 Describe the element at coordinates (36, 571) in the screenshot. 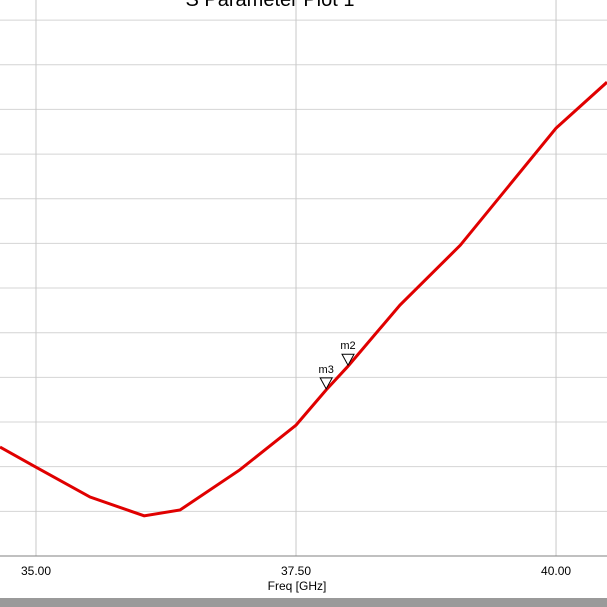

I see `x-tick-label: 35.00` at that location.